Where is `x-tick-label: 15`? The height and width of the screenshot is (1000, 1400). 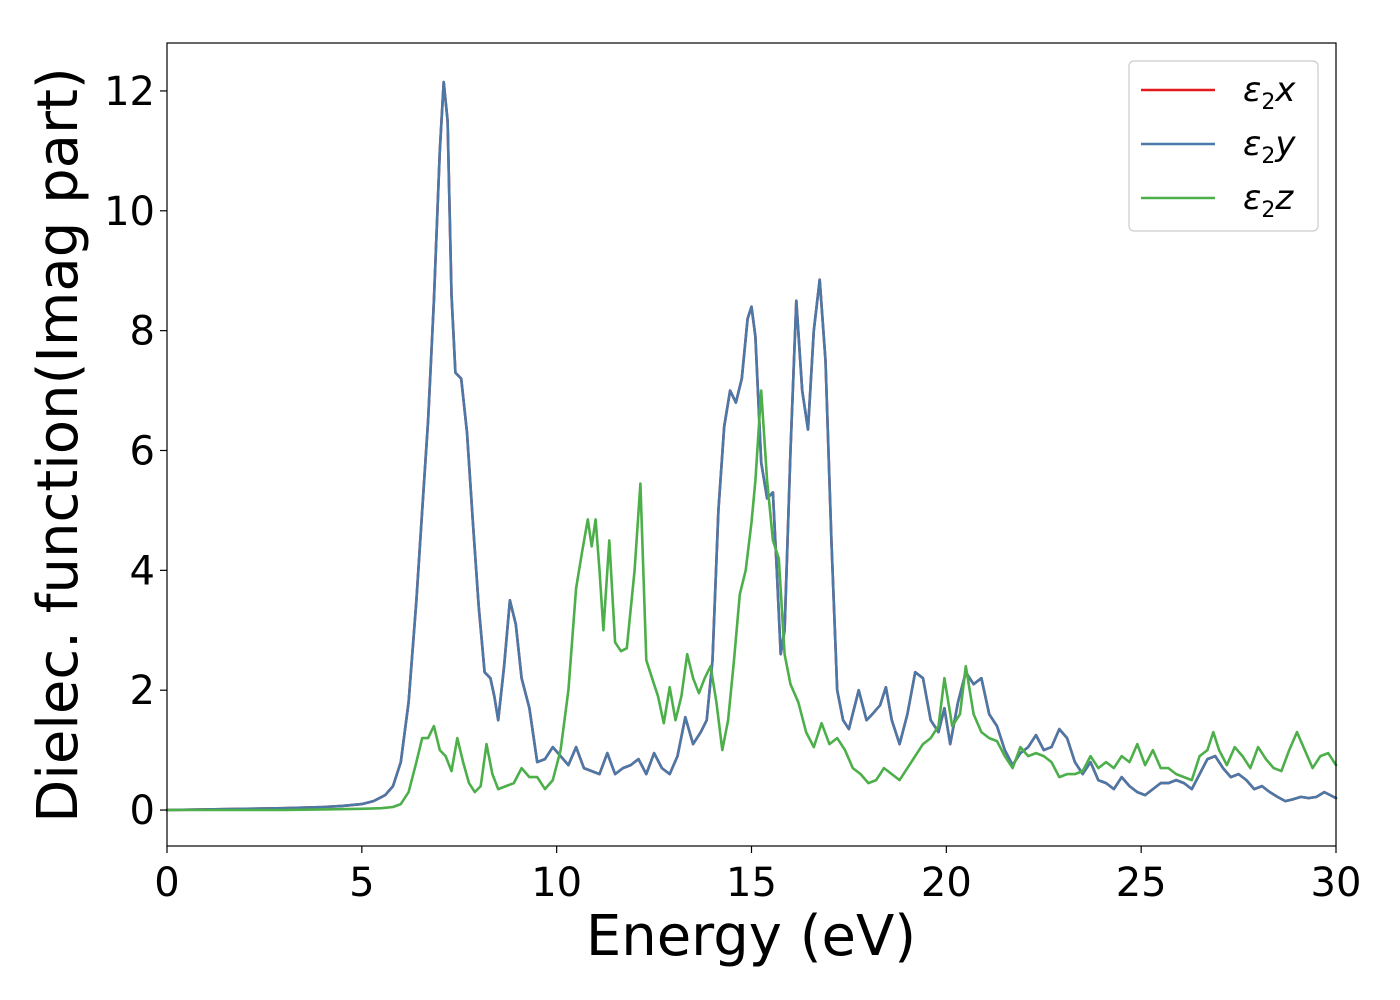 x-tick-label: 15 is located at coordinates (751, 883).